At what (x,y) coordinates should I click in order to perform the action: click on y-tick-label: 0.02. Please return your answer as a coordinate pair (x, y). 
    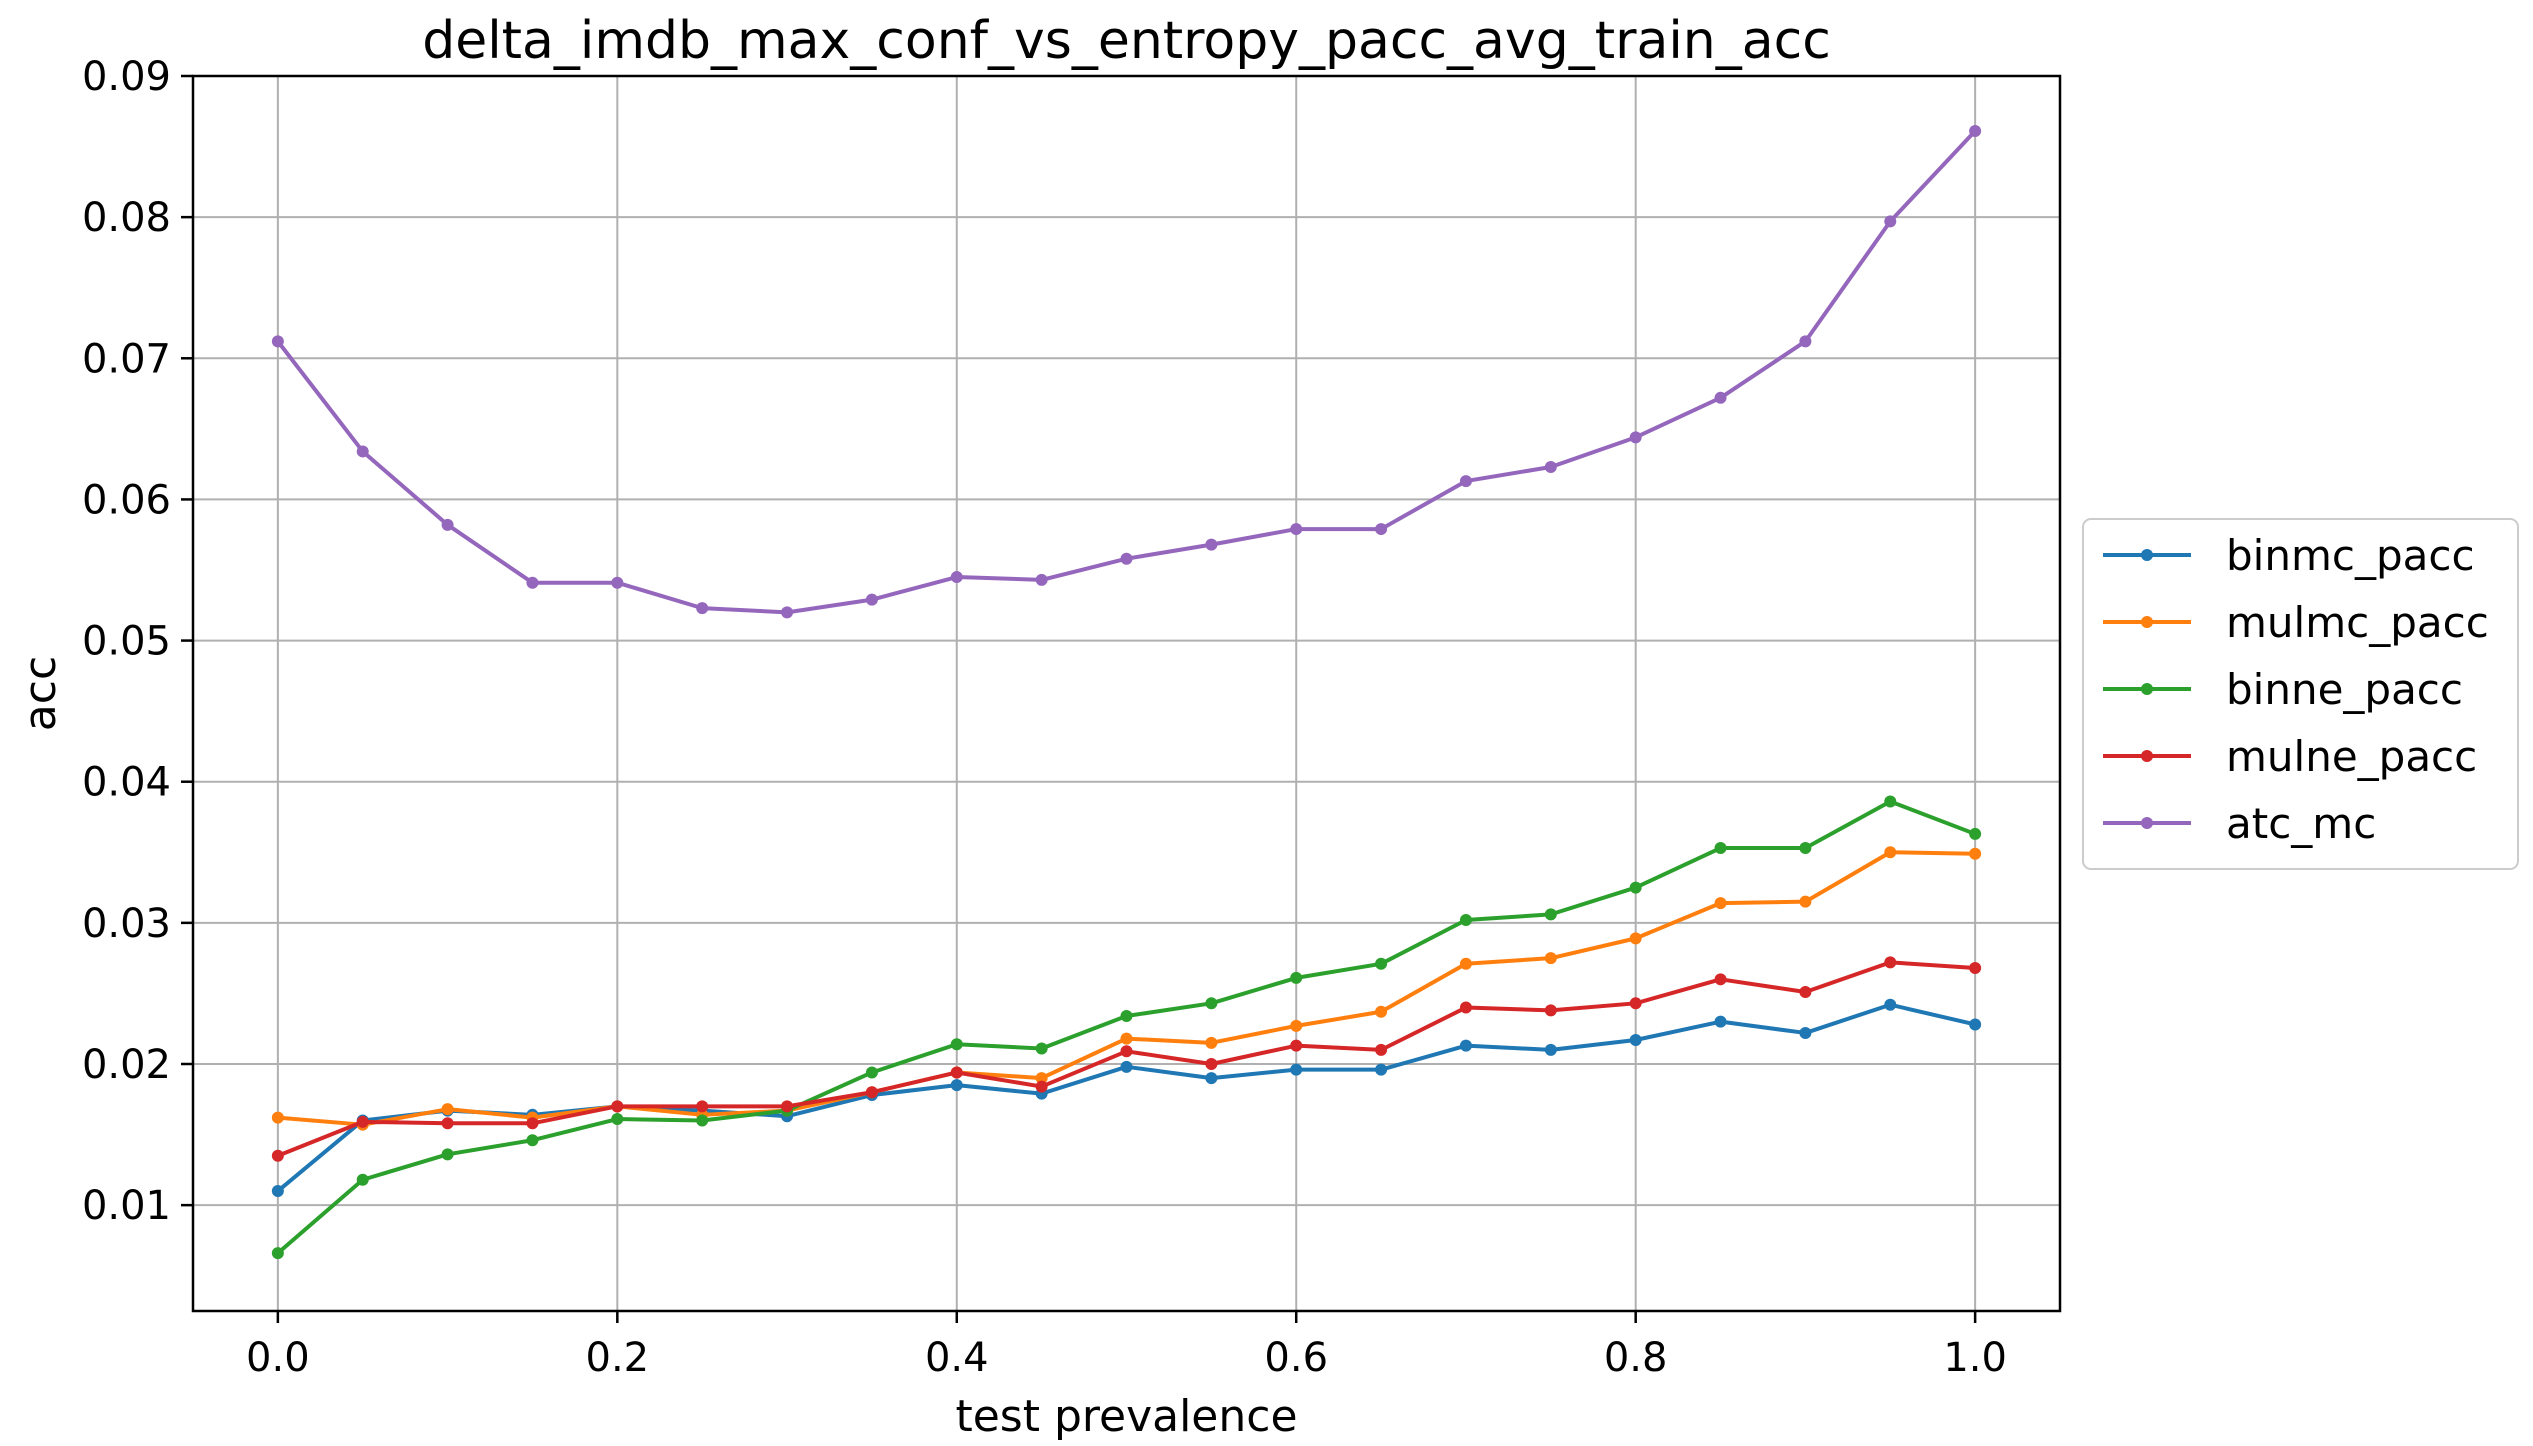
    Looking at the image, I should click on (126, 1065).